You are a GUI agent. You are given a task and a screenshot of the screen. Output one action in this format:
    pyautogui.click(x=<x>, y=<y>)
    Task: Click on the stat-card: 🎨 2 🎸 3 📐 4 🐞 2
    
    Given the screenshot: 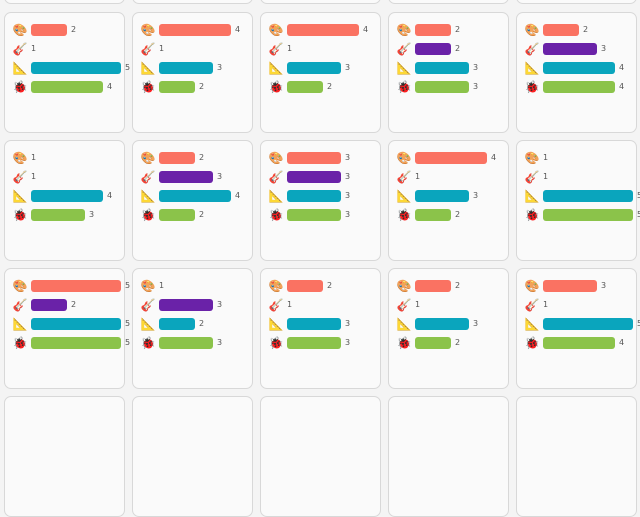 What is the action you would take?
    pyautogui.click(x=192, y=200)
    